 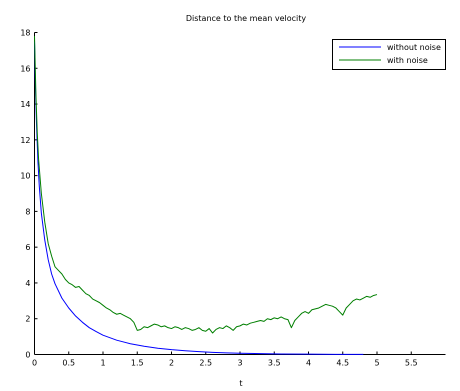 I want to click on x-axis-label: t, so click(x=240, y=383).